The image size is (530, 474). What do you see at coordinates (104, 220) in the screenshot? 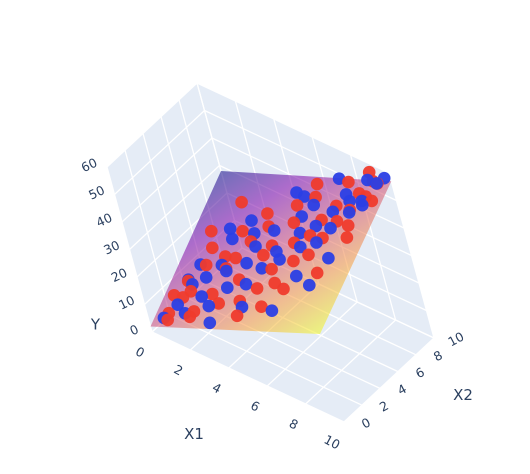
I see `tick-label-y: 40` at bounding box center [104, 220].